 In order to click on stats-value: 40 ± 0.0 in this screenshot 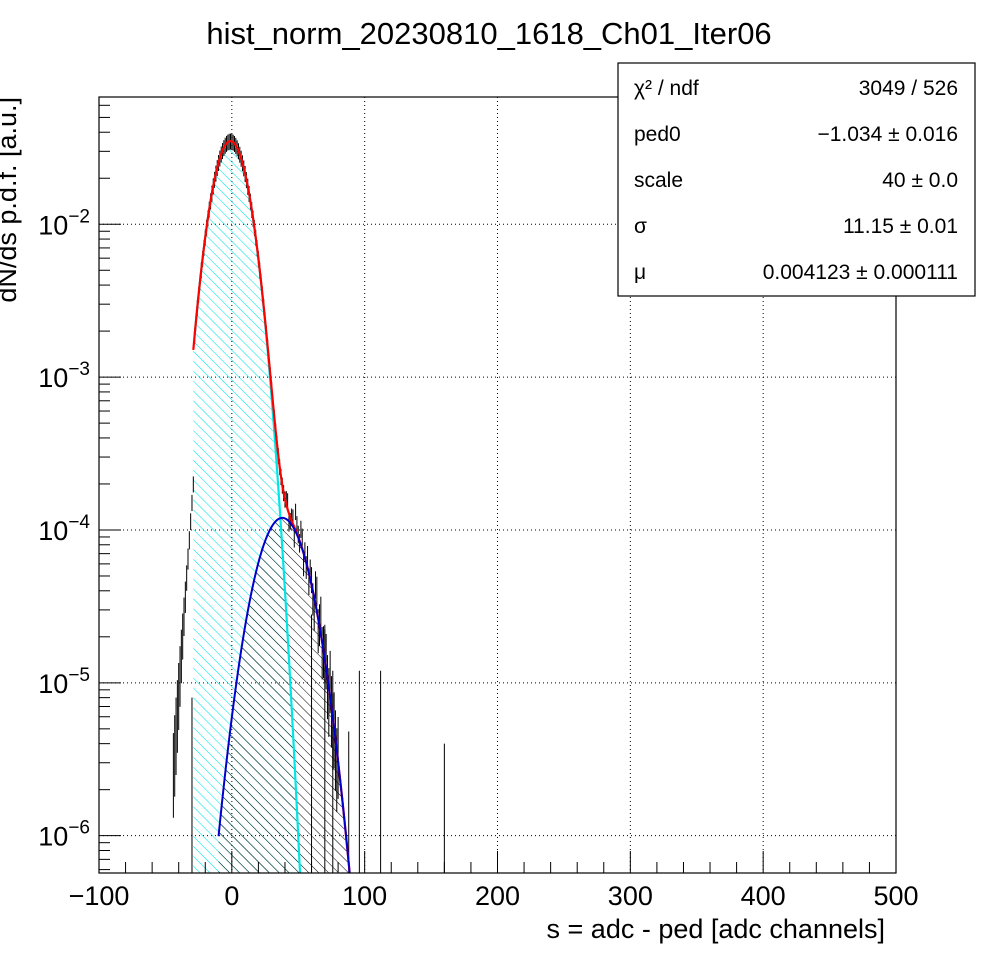, I will do `click(920, 180)`.